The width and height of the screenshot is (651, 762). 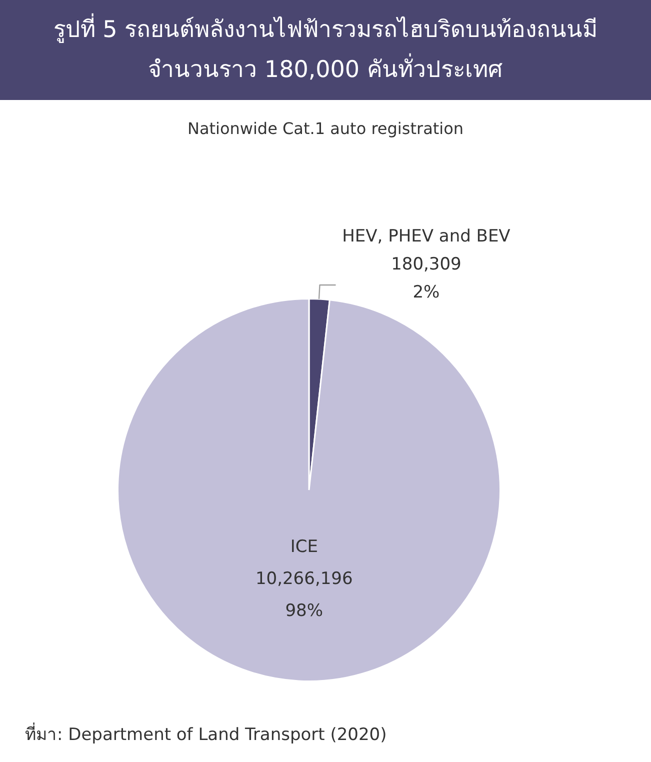 What do you see at coordinates (304, 547) in the screenshot?
I see `slice-label: ICE` at bounding box center [304, 547].